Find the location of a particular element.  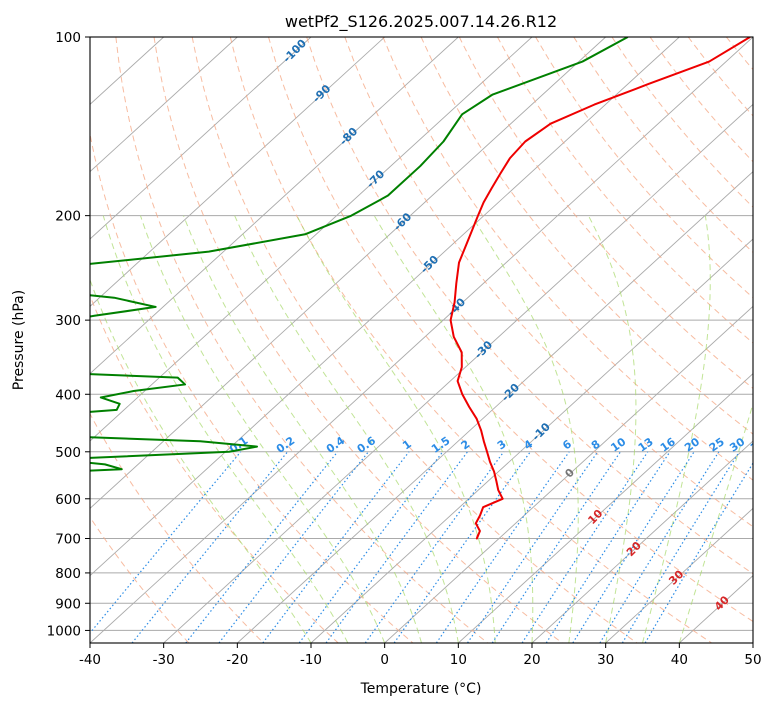

y-tick-label: 900 is located at coordinates (68, 604).